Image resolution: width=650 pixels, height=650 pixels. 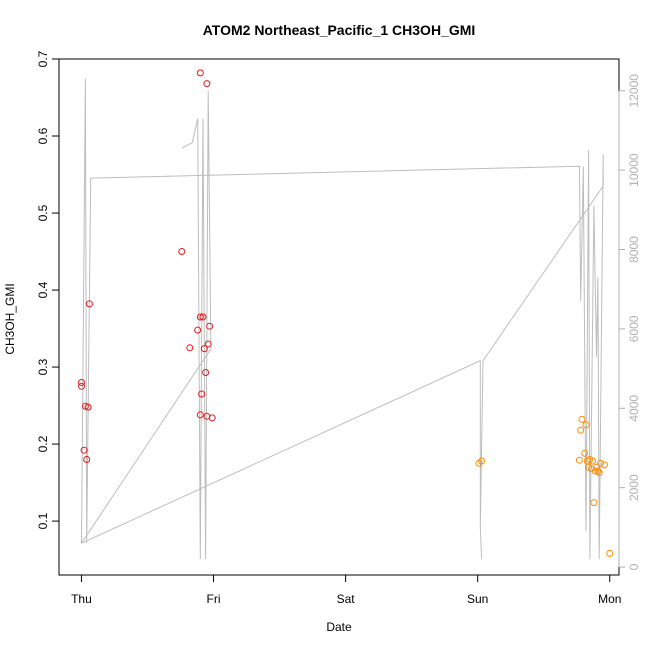 What do you see at coordinates (43, 366) in the screenshot?
I see `y-tick-label-2: 0.3` at bounding box center [43, 366].